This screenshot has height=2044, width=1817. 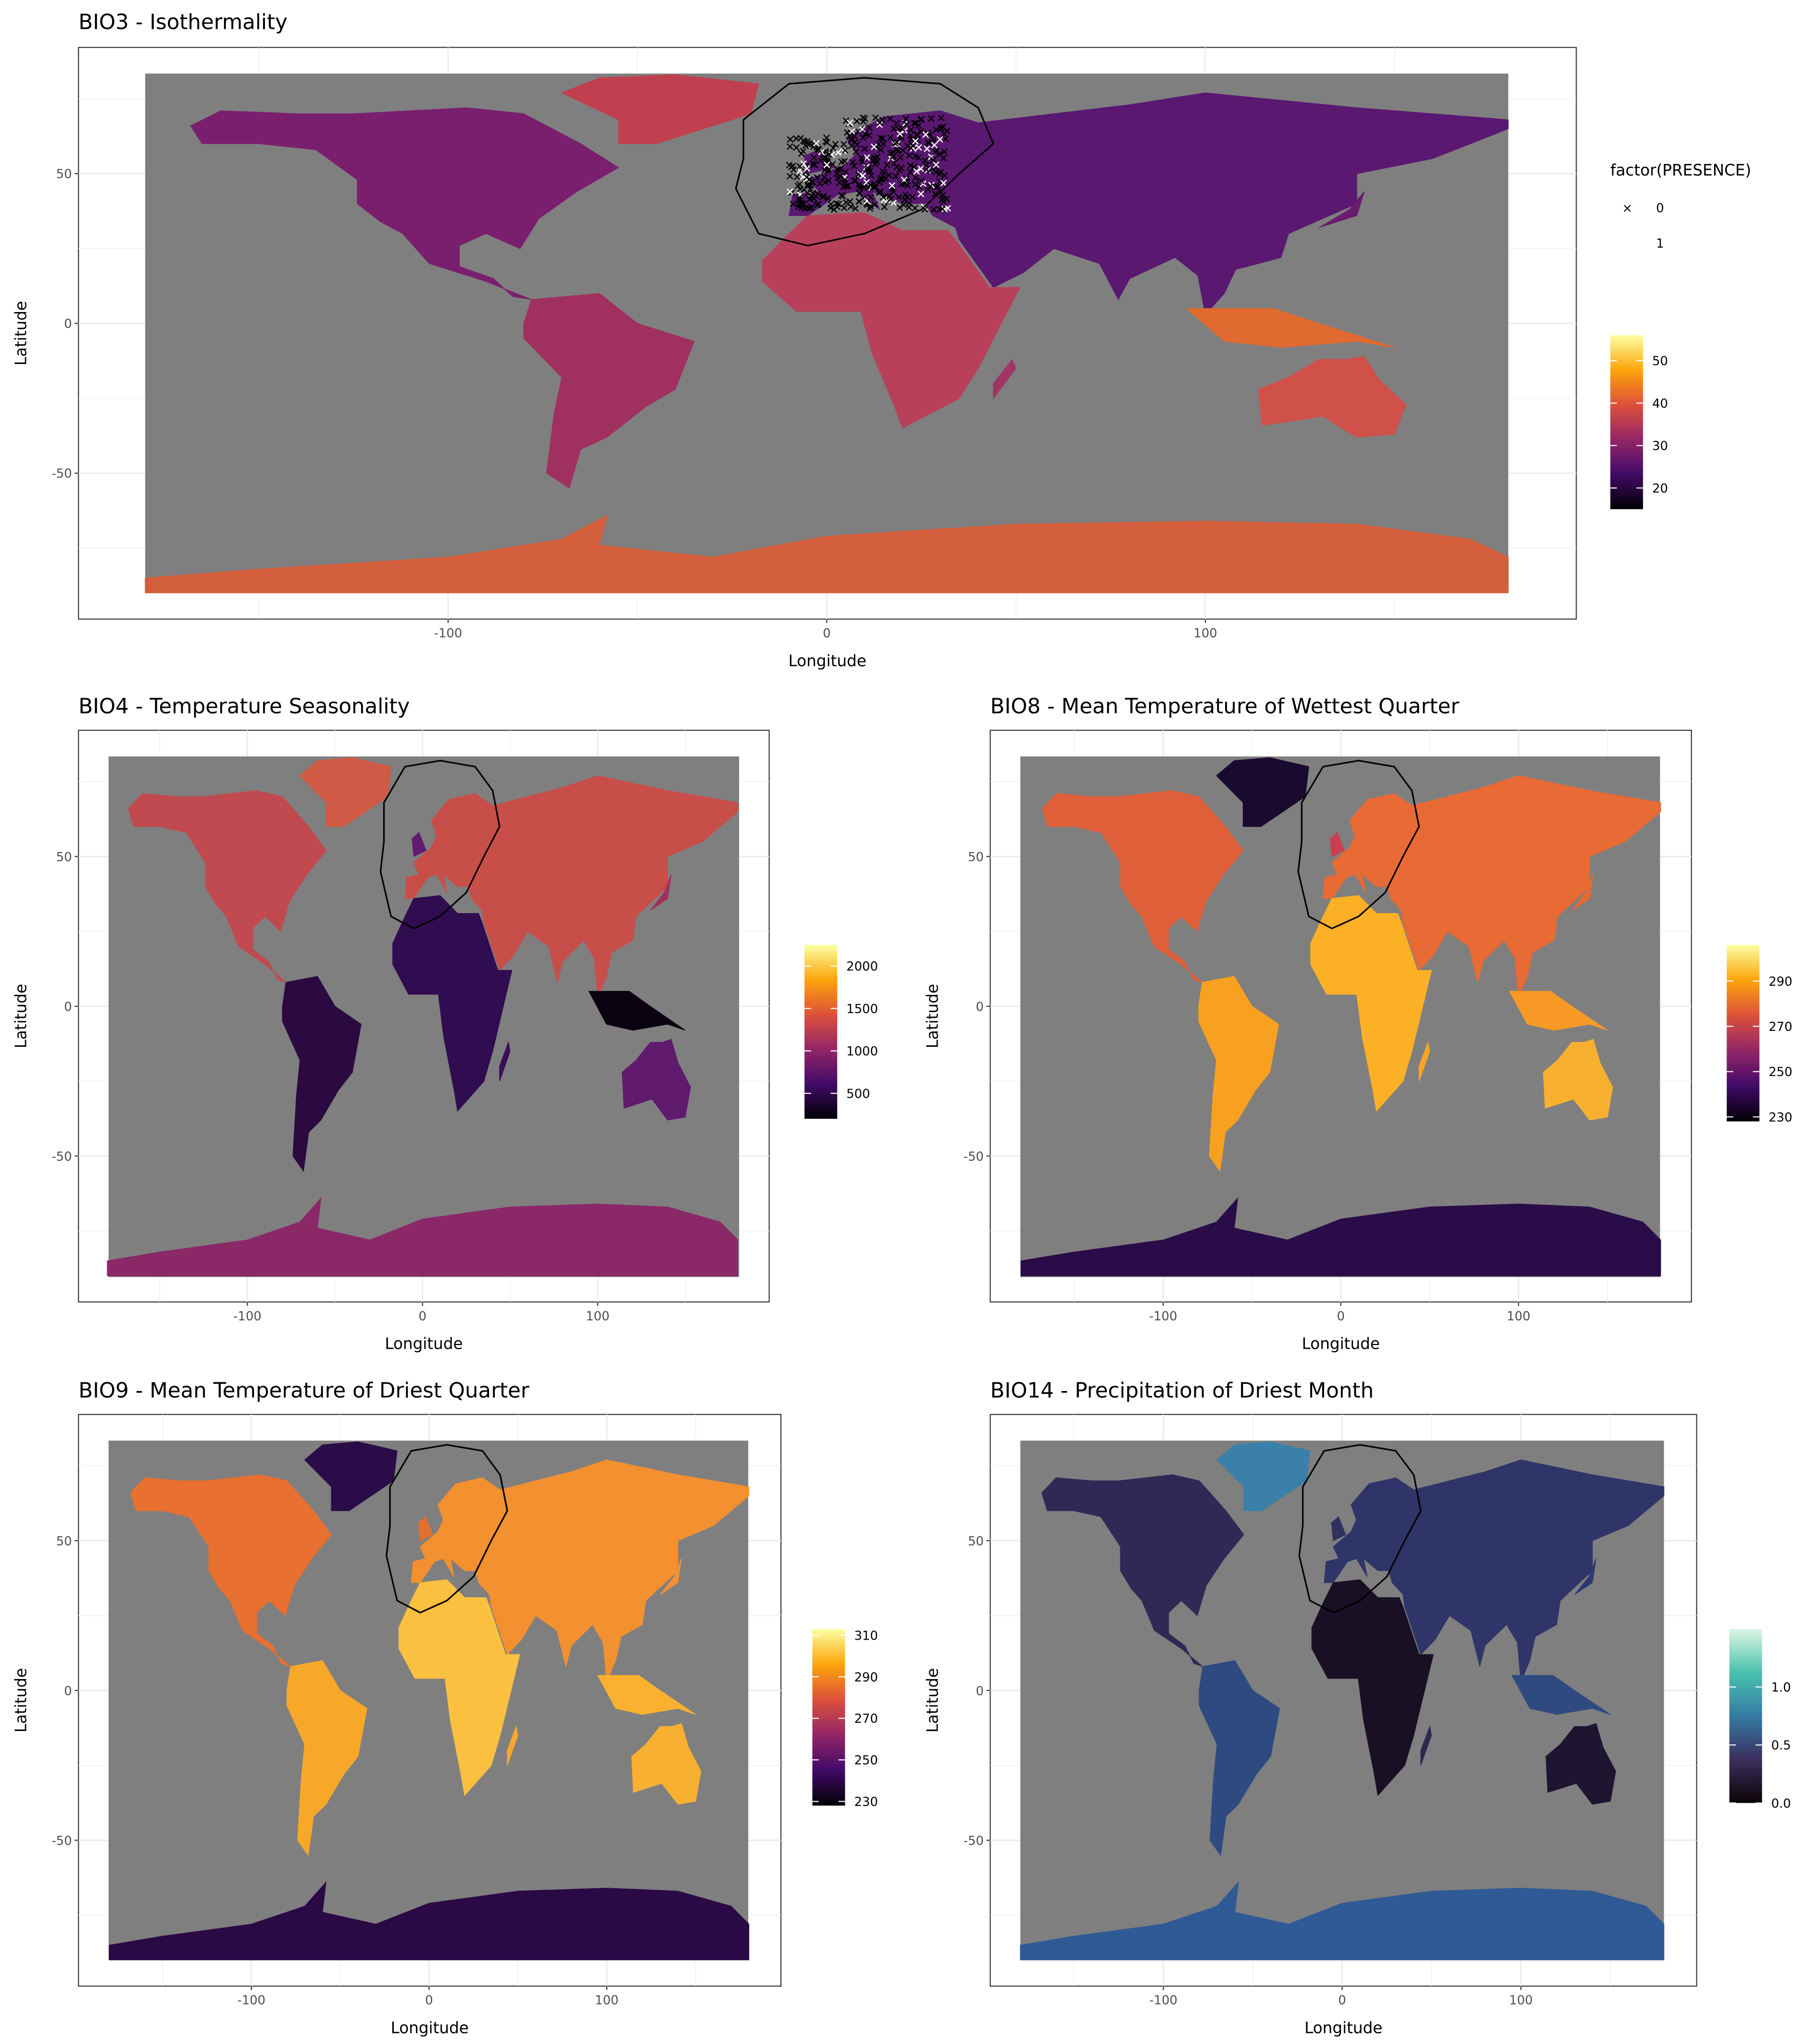 I want to click on shape-legend: factor(PRESENCE) × 0 1, so click(x=1680, y=206).